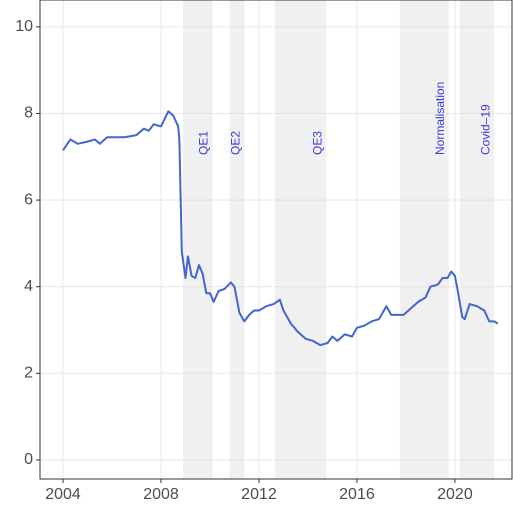 The height and width of the screenshot is (511, 513). I want to click on region-label: QE3, so click(318, 143).